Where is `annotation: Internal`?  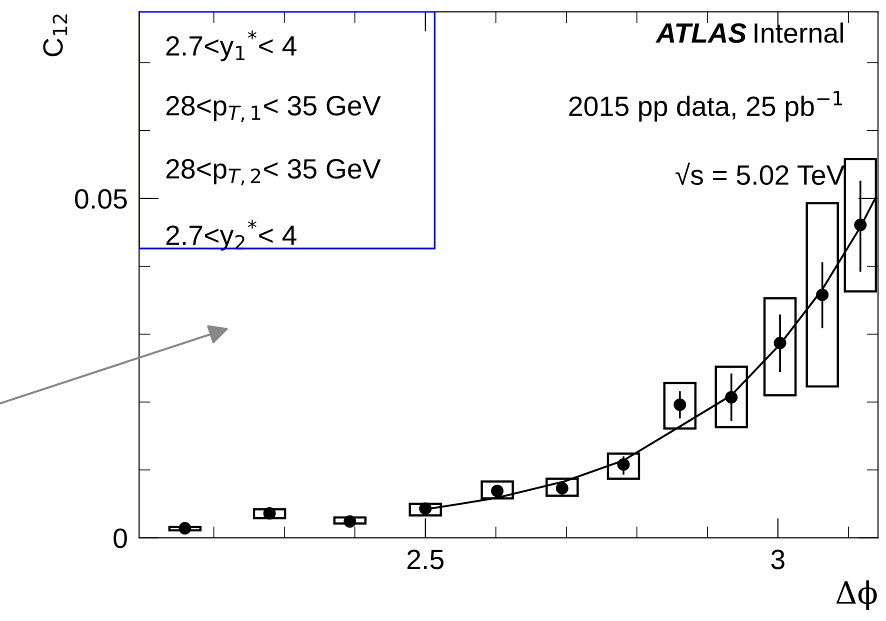 annotation: Internal is located at coordinates (798, 32).